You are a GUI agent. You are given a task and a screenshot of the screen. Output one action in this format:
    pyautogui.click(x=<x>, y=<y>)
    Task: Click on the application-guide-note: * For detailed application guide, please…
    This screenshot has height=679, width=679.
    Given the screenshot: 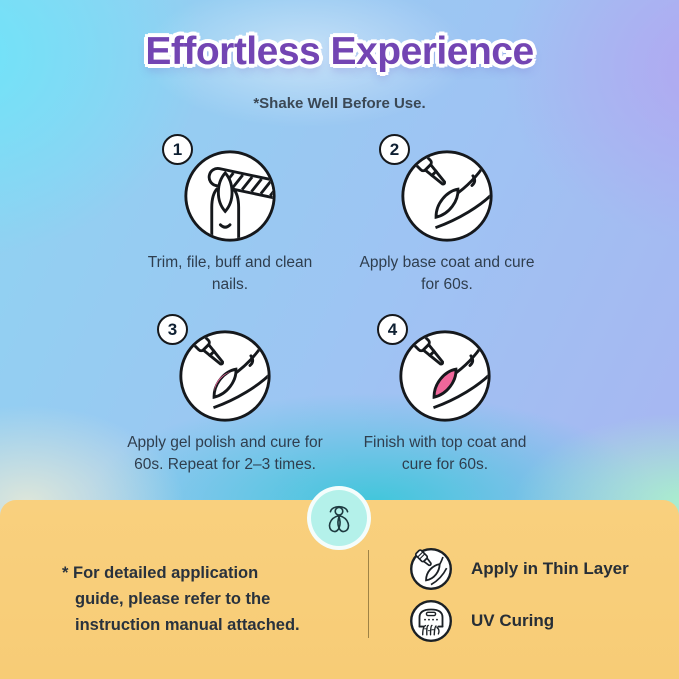 What is the action you would take?
    pyautogui.click(x=181, y=599)
    